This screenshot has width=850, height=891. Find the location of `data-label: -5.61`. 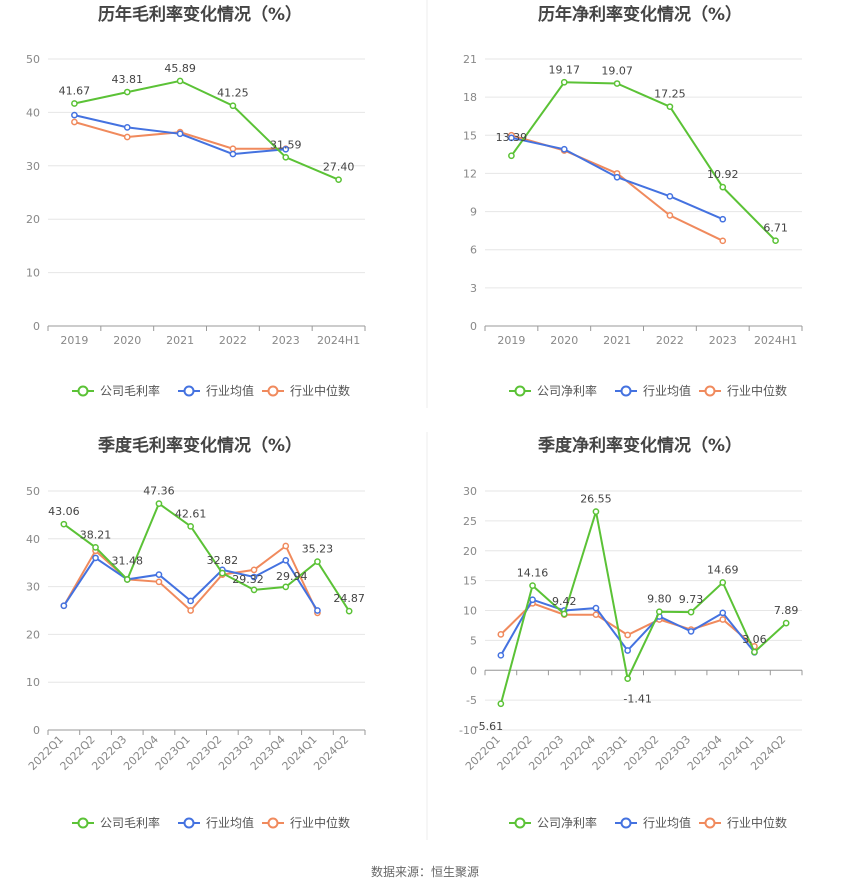

data-label: -5.61 is located at coordinates (489, 726).